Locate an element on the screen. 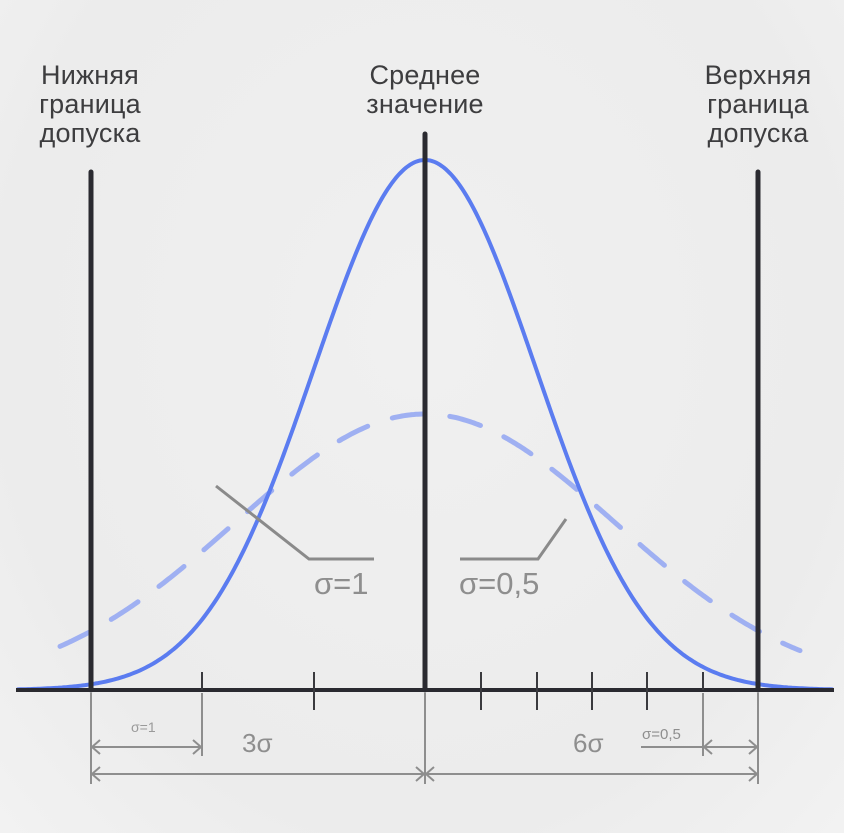 The height and width of the screenshot is (833, 844). lower-limit-line2: граница is located at coordinates (90, 104).